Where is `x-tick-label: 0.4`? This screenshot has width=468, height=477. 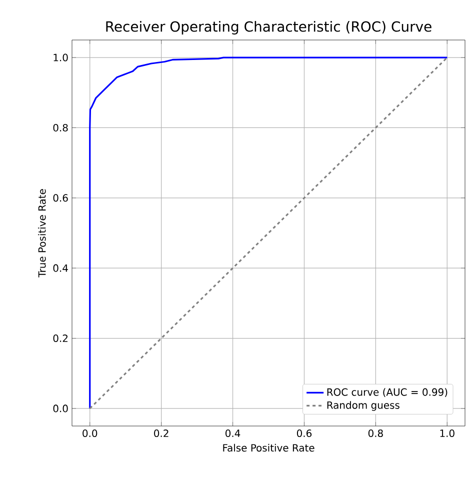
x-tick-label: 0.4 is located at coordinates (233, 434).